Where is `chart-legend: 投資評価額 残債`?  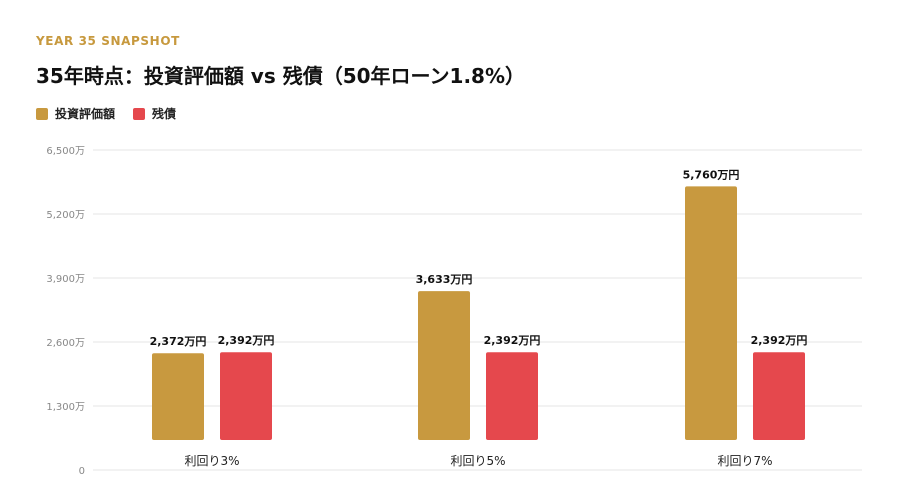 chart-legend: 投資評価額 残債 is located at coordinates (106, 113).